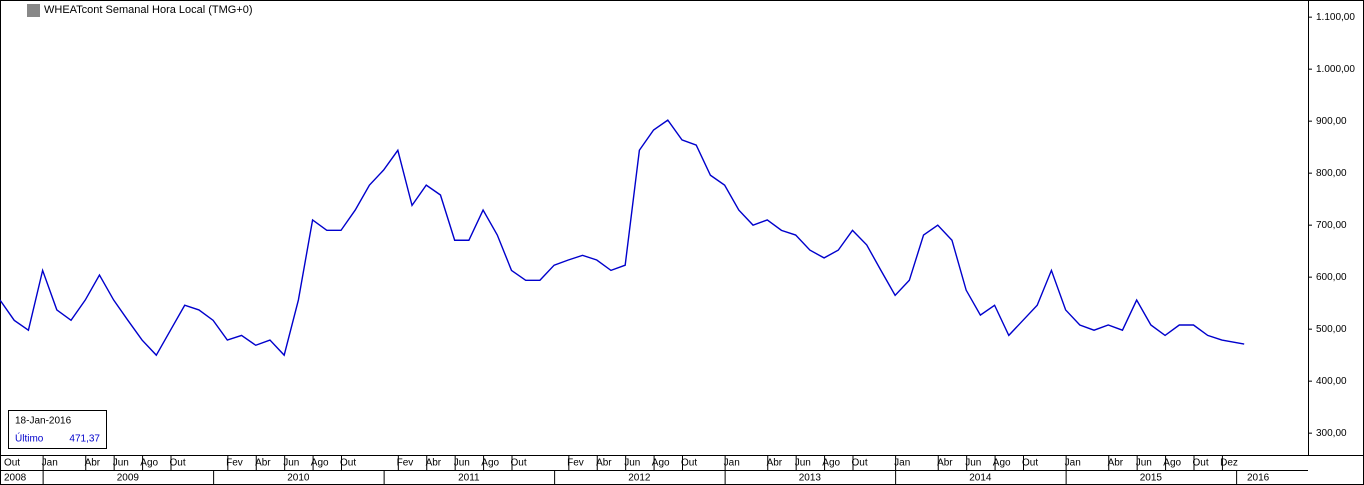  What do you see at coordinates (469, 478) in the screenshot?
I see `year-label: 2011` at bounding box center [469, 478].